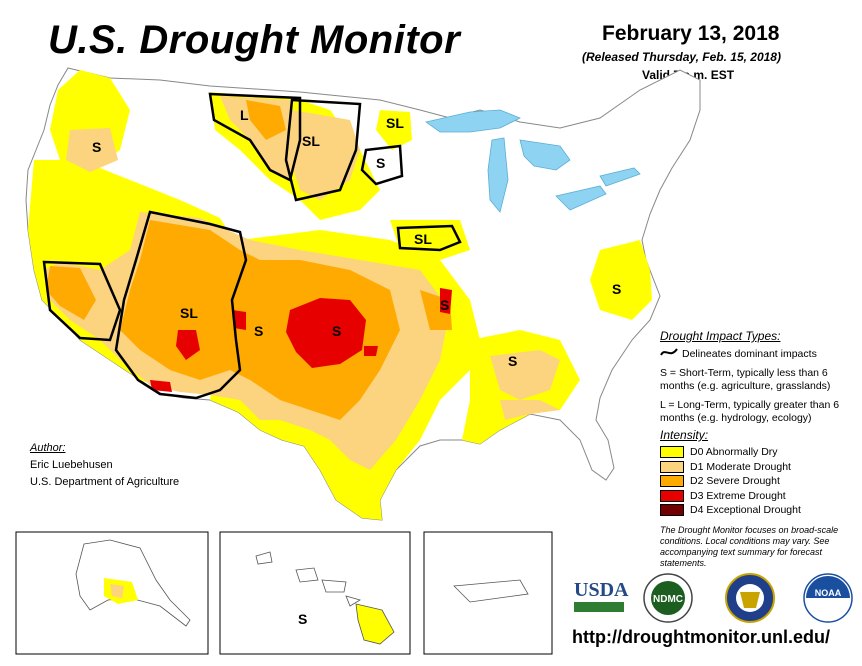 The width and height of the screenshot is (862, 666). Describe the element at coordinates (254, 40) in the screenshot. I see `map-title: U.S. Drought Monitor` at that location.